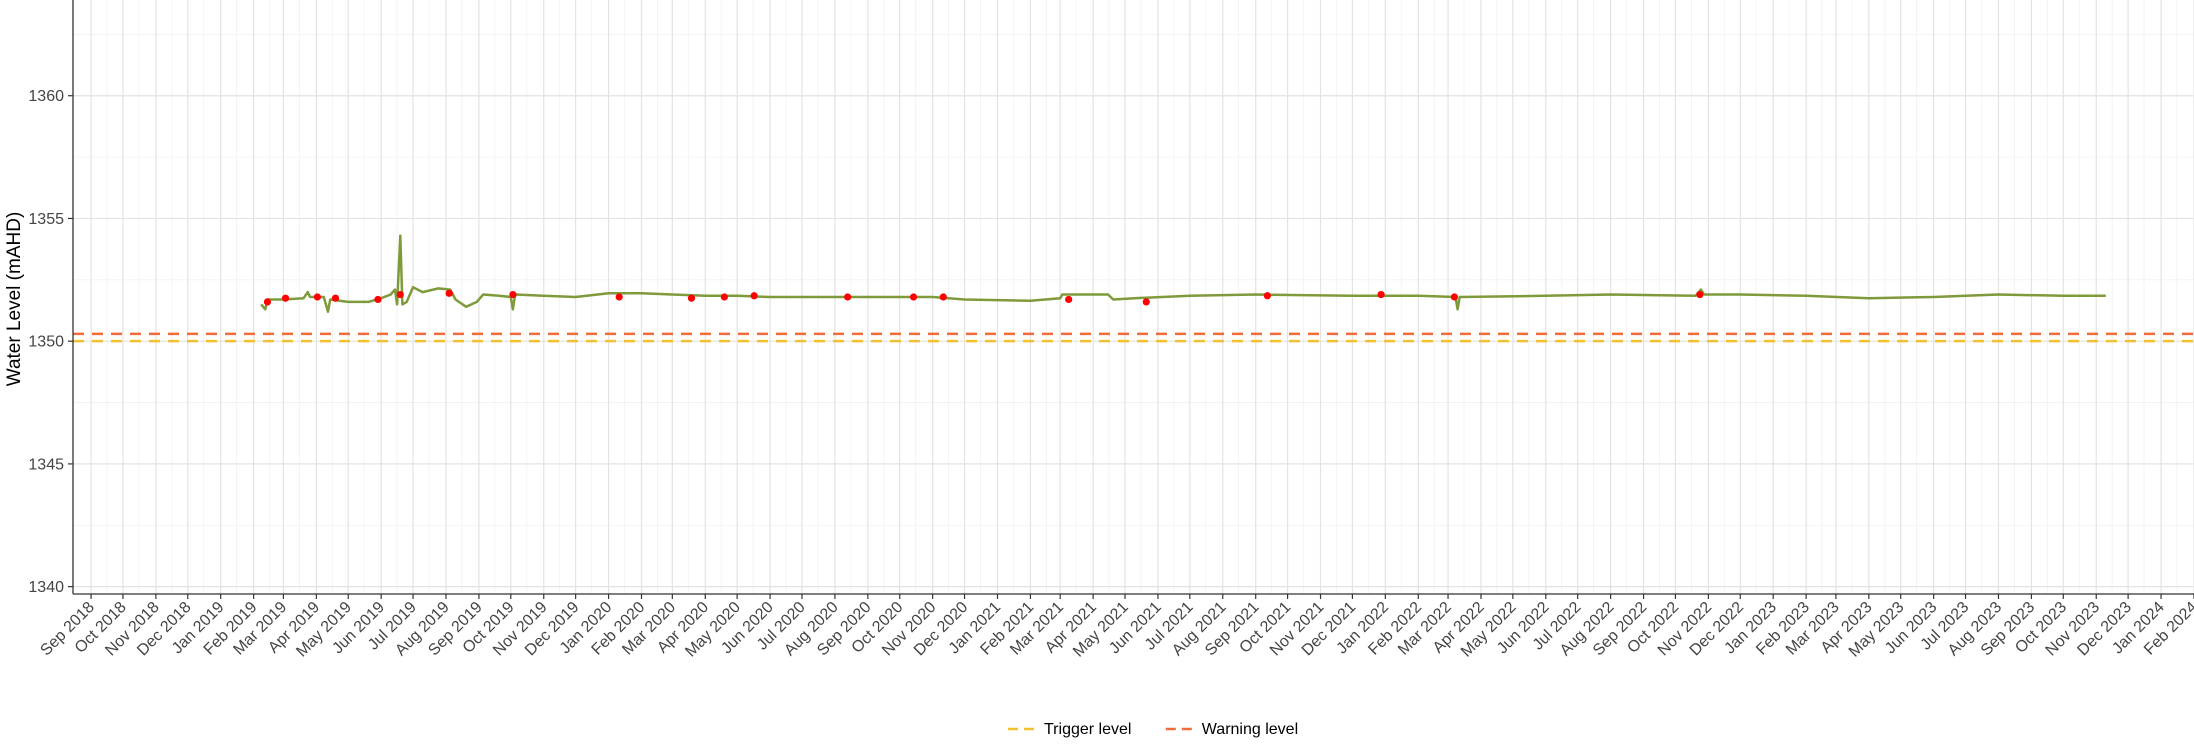 Image resolution: width=2194 pixels, height=747 pixels. I want to click on y-tick-label: 1350, so click(46, 342).